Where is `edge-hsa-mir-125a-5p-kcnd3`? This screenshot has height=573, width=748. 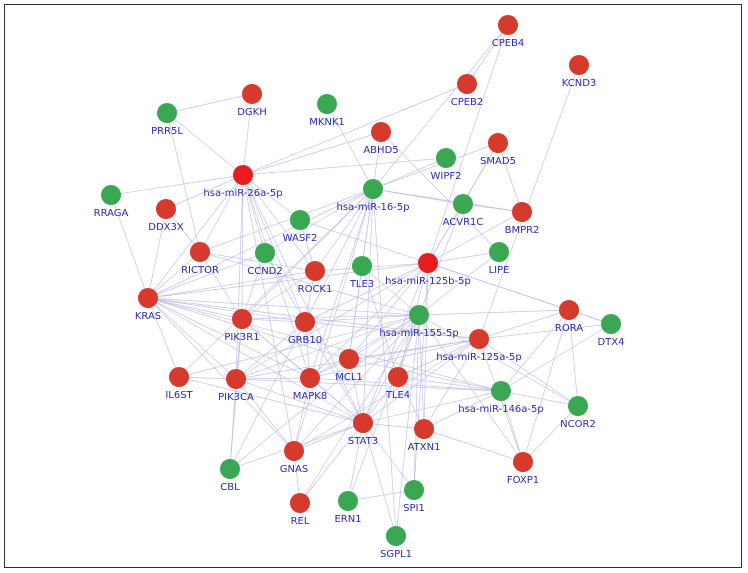
edge-hsa-mir-125a-5p-kcnd3 is located at coordinates (529, 202).